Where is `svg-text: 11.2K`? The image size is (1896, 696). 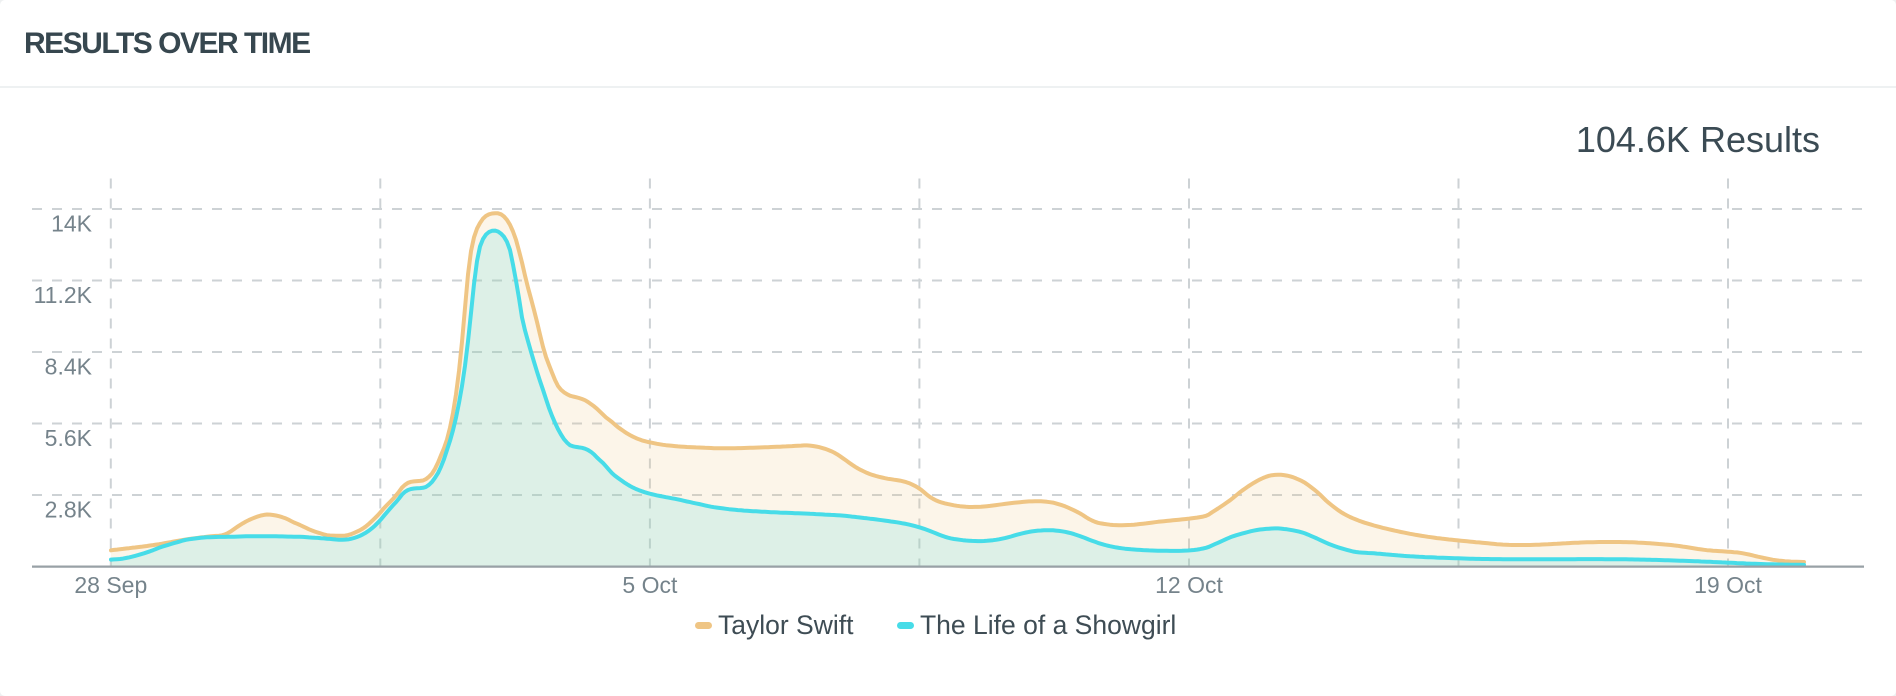
svg-text: 11.2K is located at coordinates (63, 295).